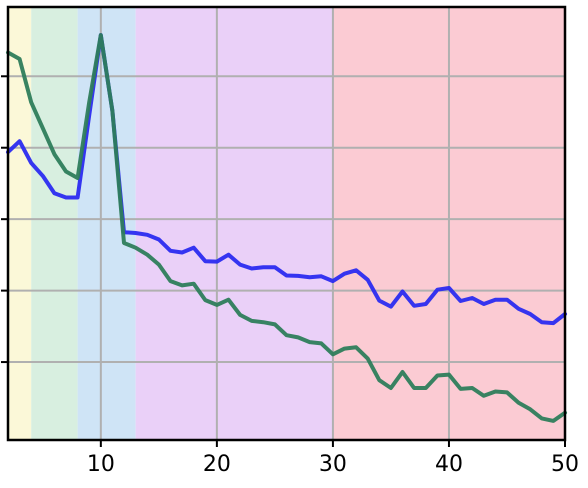 The width and height of the screenshot is (588, 488). I want to click on x-tick-label-30: 30, so click(333, 464).